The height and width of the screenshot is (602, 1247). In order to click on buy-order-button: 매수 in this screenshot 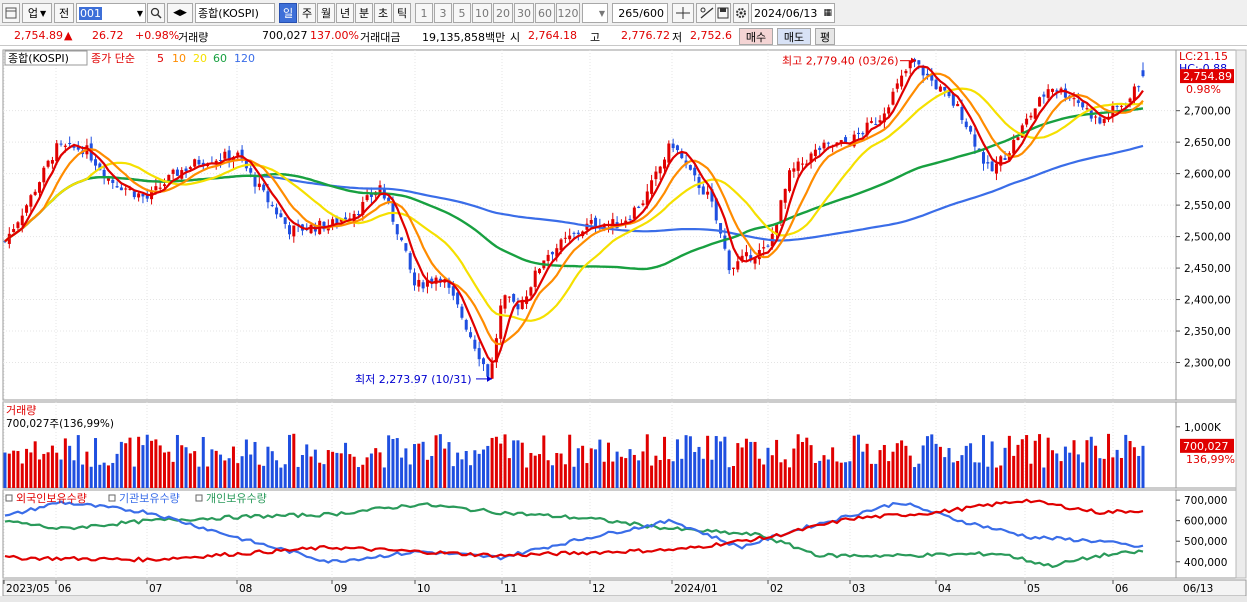, I will do `click(756, 36)`.